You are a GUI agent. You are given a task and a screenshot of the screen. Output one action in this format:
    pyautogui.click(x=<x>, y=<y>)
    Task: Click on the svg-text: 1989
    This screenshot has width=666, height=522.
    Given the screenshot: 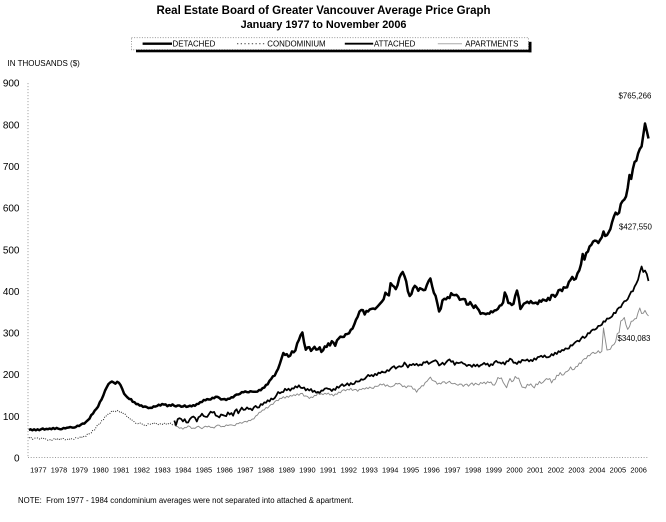 What is the action you would take?
    pyautogui.click(x=287, y=469)
    